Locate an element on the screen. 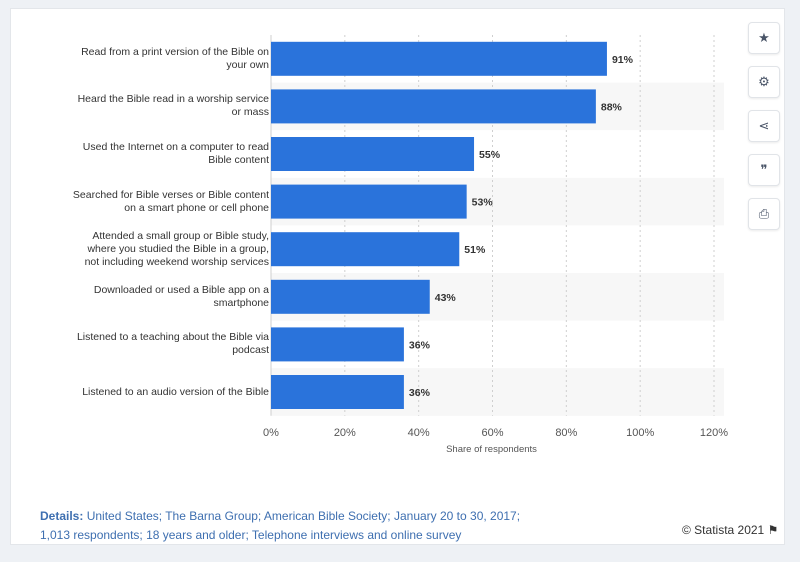 This screenshot has width=800, height=562. gear-icon: ⚙ is located at coordinates (764, 81).